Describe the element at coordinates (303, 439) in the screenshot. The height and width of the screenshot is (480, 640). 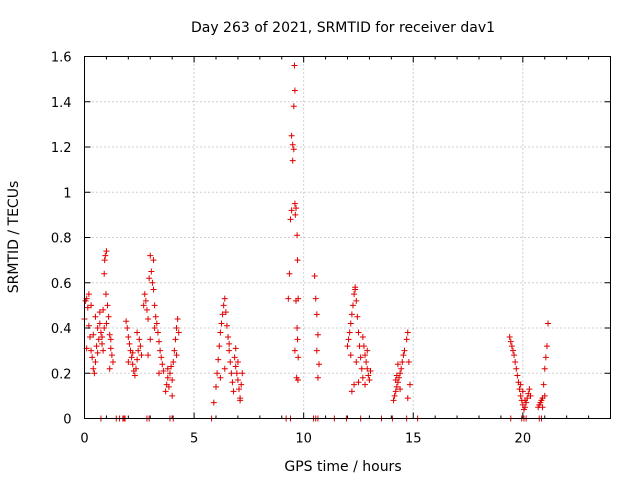
I see `x-tick-label: 10` at that location.